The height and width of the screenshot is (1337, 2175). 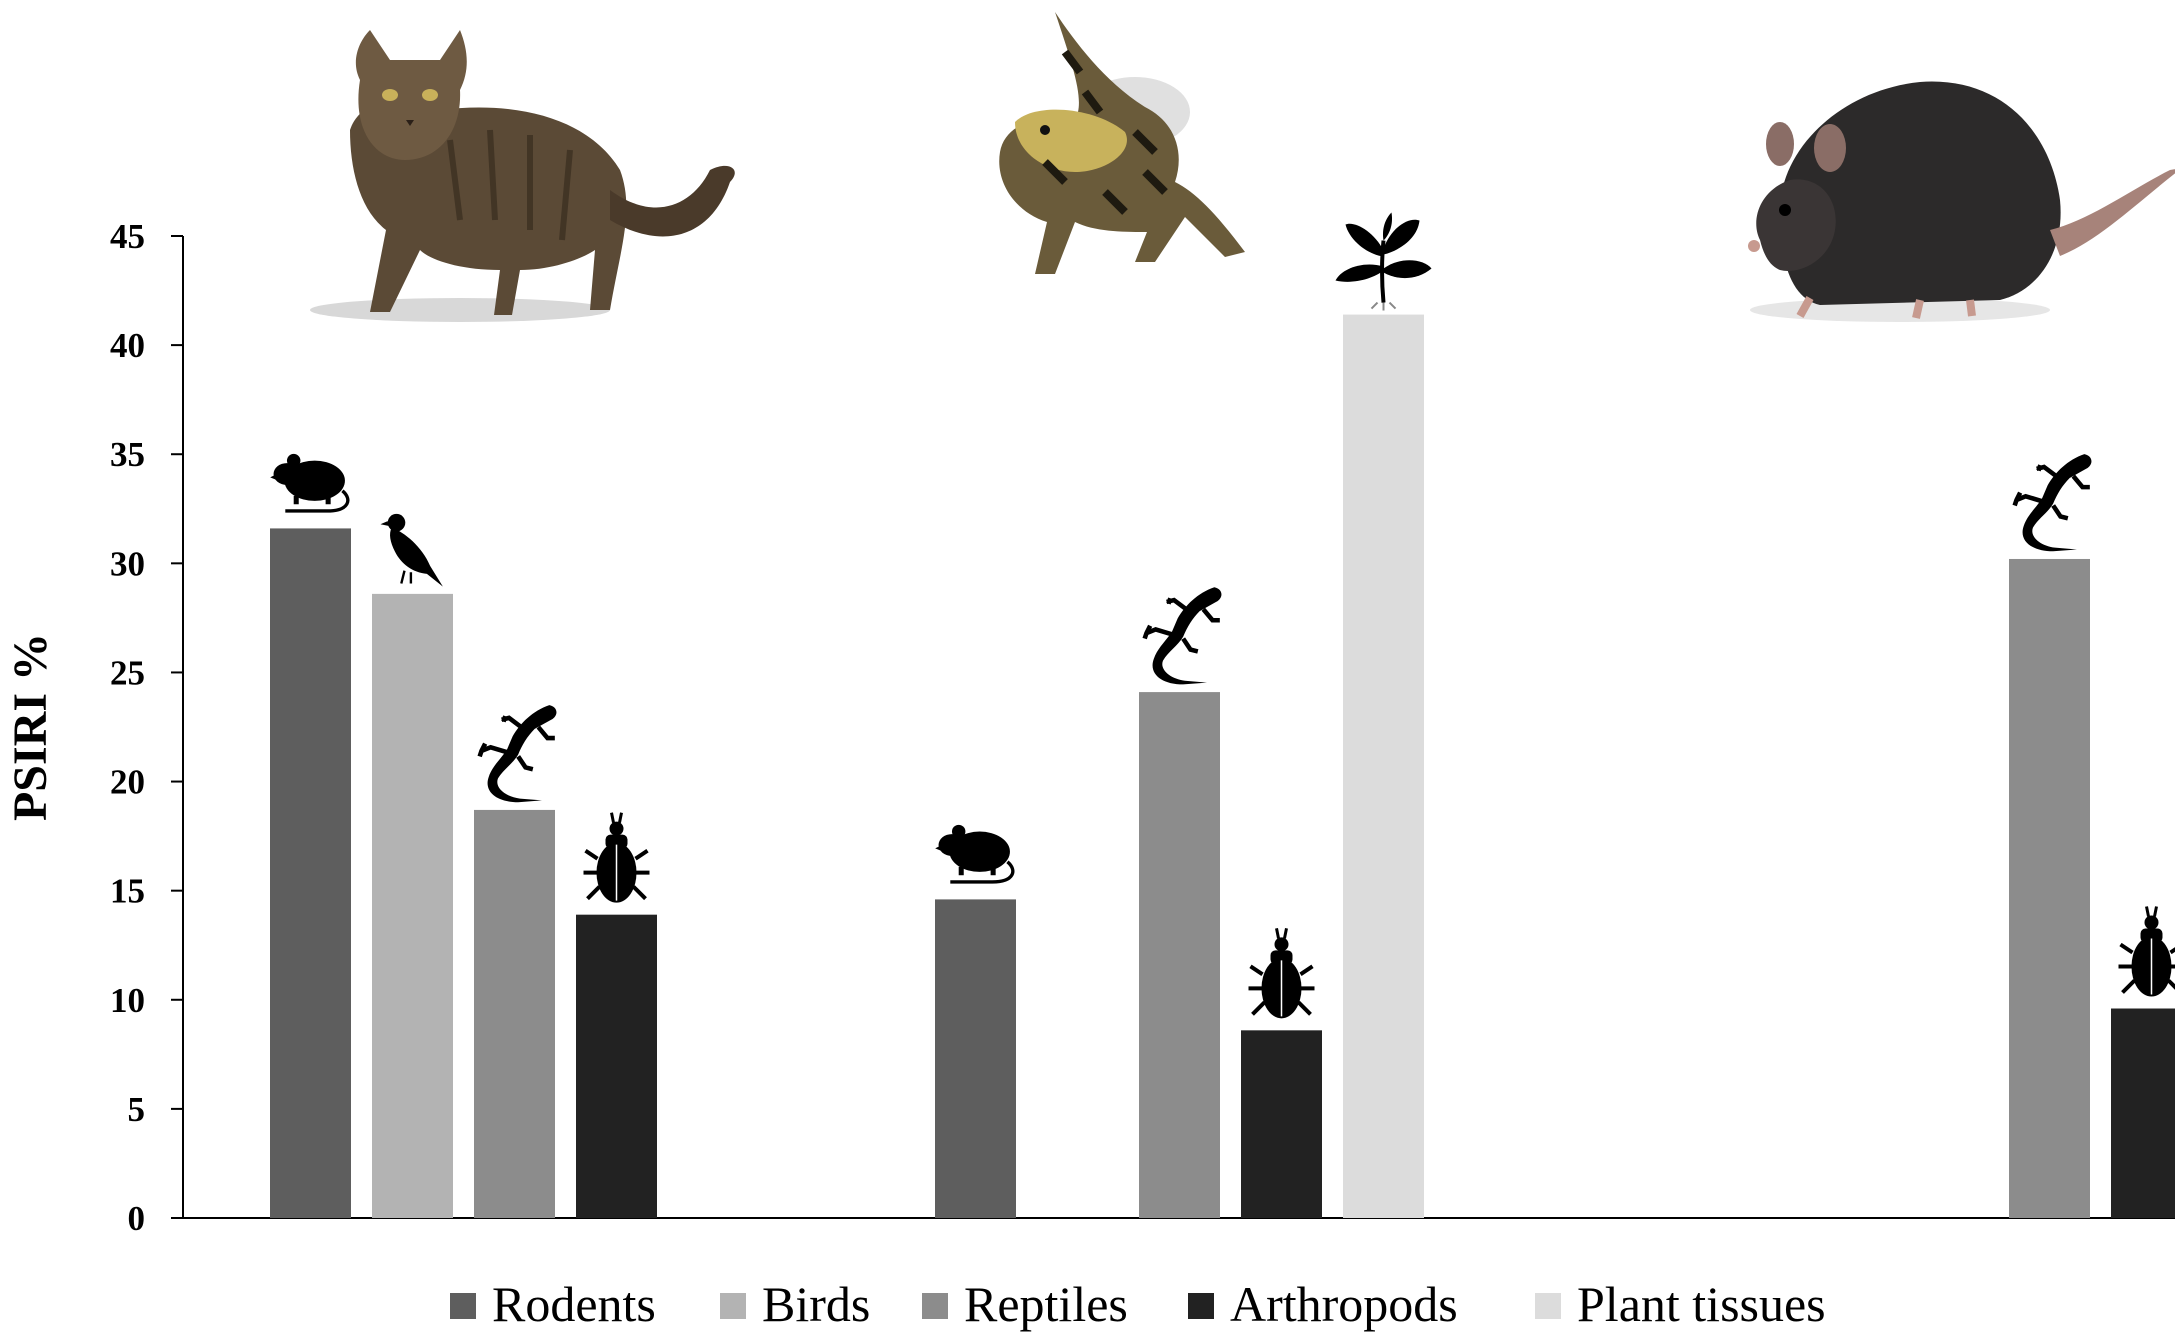 I want to click on tegu-lizard-photo, so click(x=1122, y=143).